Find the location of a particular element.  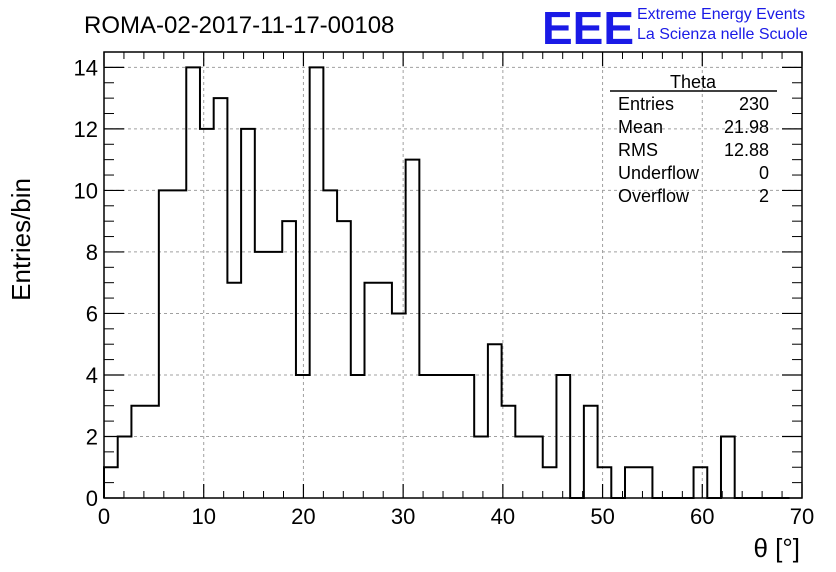

y-tick-label: 14 is located at coordinates (86, 67).